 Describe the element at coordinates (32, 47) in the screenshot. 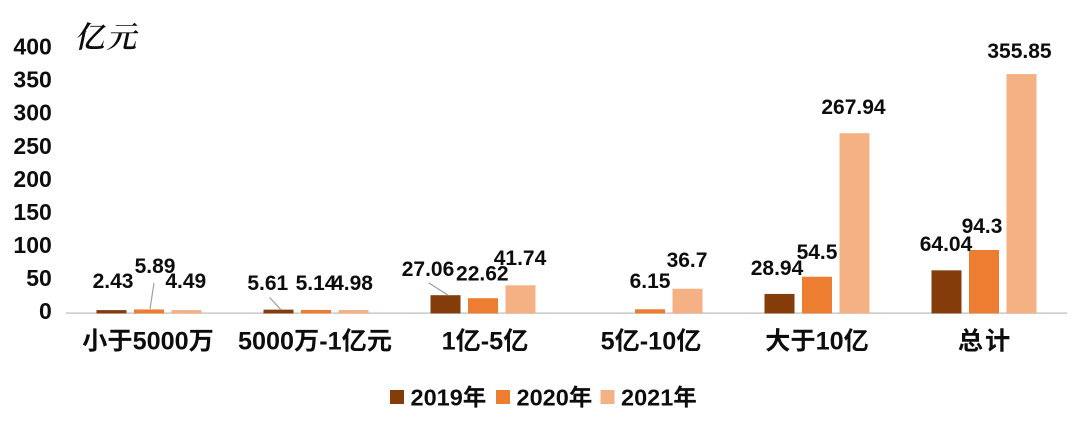

I see `svg-text: 400` at that location.